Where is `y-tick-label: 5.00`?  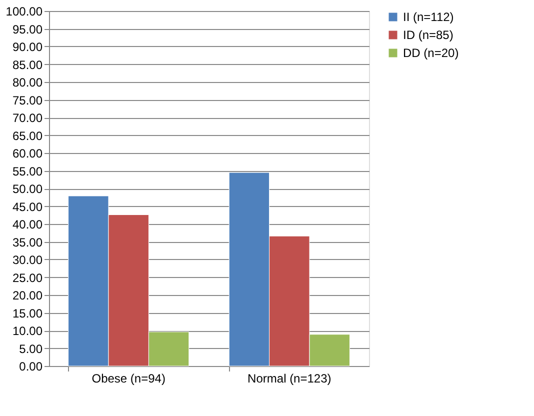 y-tick-label: 5.00 is located at coordinates (31, 349).